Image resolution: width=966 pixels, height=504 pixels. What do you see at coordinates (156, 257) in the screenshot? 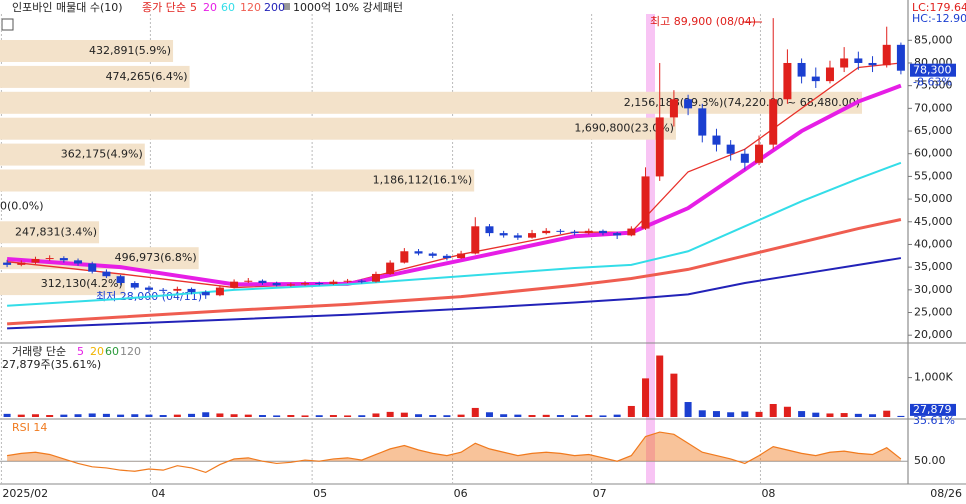
I see `profile-label: 496,973(6.8%)` at bounding box center [156, 257].